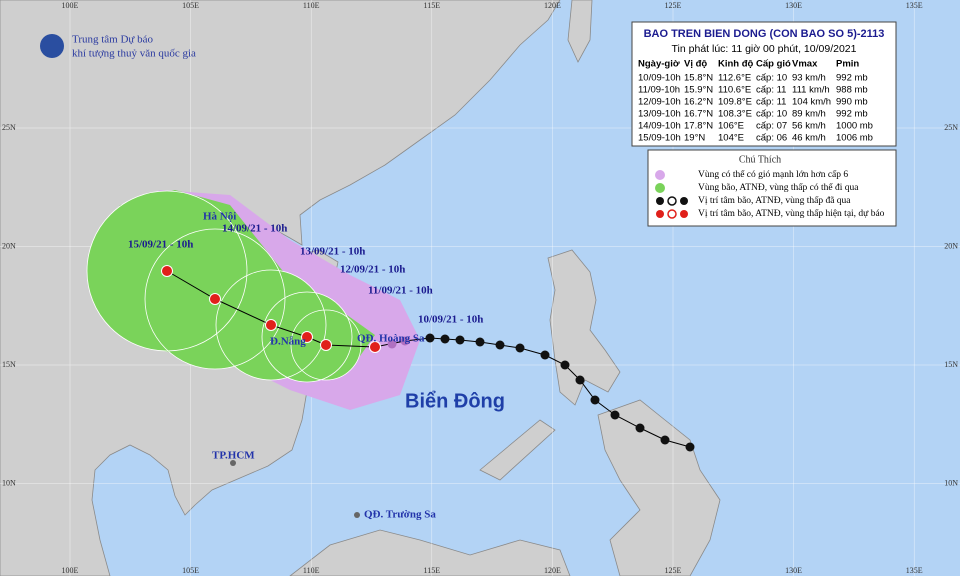 The width and height of the screenshot is (960, 576). Describe the element at coordinates (734, 78) in the screenshot. I see `table-cell: 112.6°E` at that location.